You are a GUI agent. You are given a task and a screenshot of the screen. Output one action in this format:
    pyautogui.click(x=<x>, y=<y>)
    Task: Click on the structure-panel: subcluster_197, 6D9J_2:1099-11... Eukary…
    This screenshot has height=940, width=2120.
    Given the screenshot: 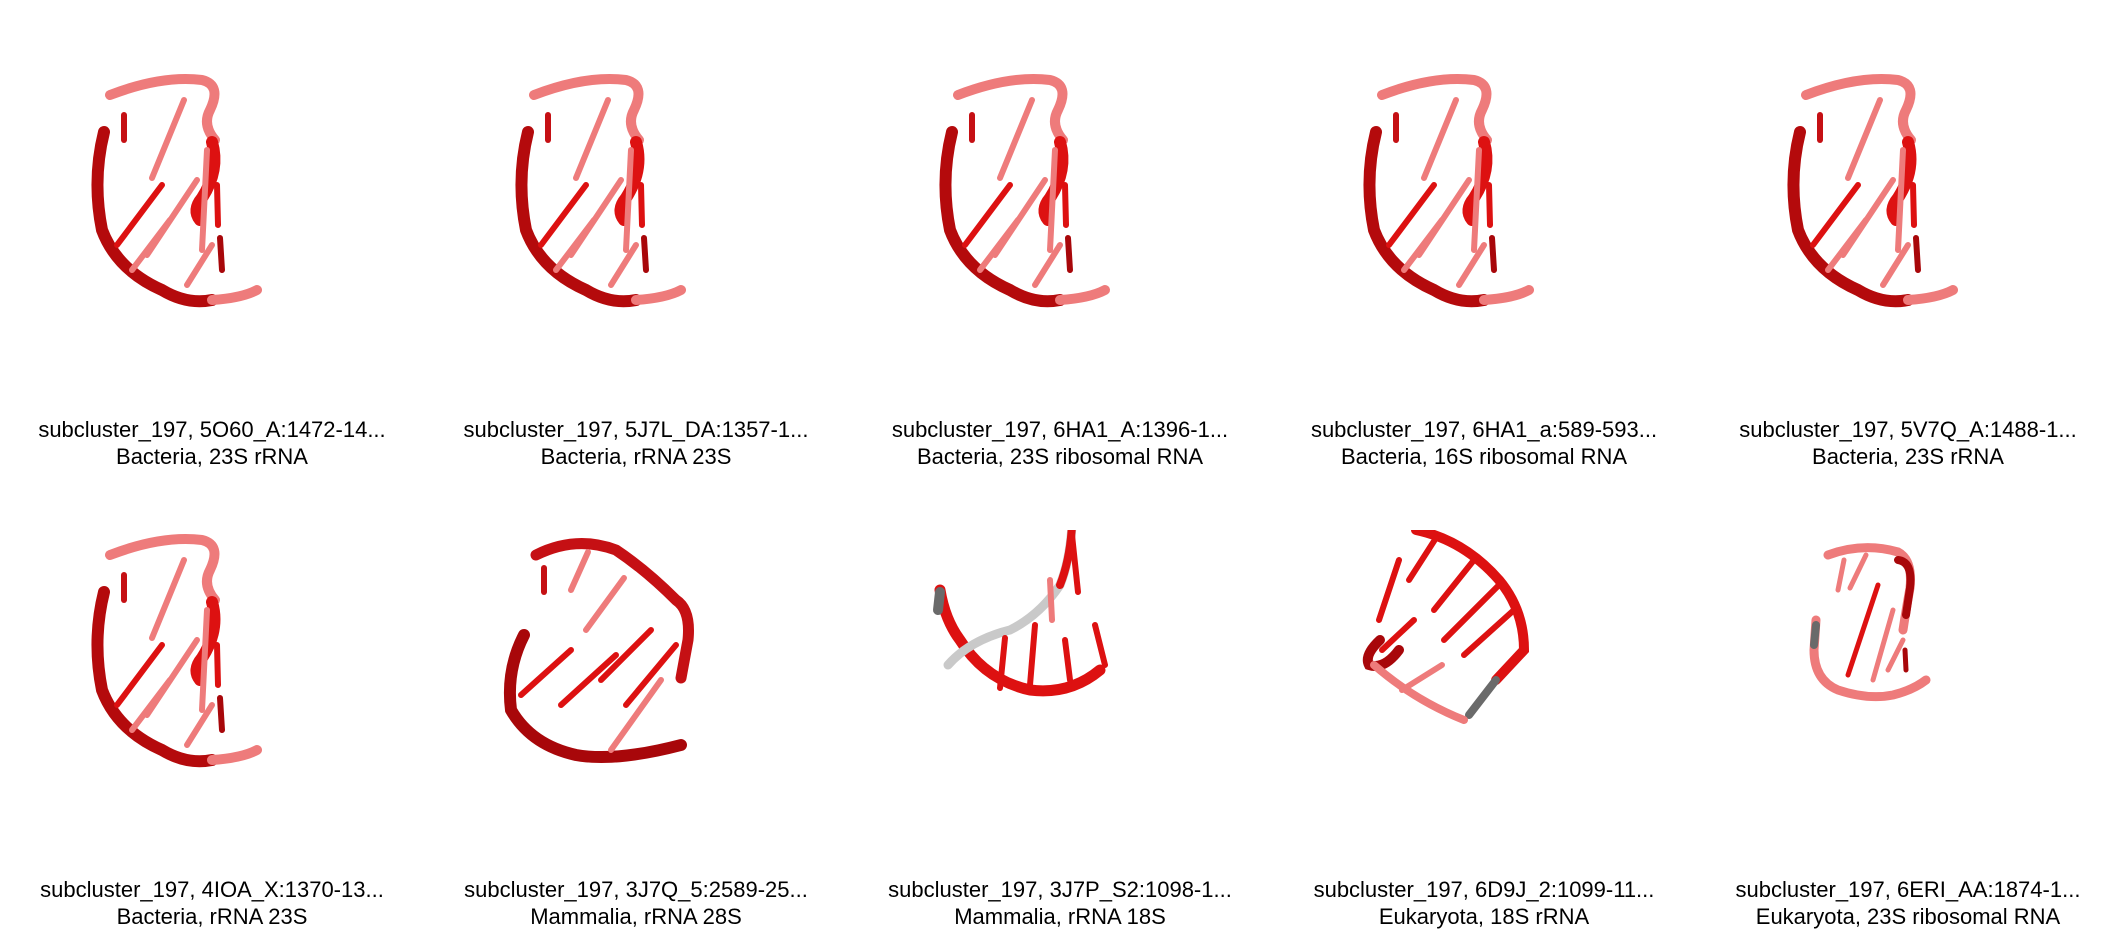 What is the action you would take?
    pyautogui.click(x=1484, y=695)
    